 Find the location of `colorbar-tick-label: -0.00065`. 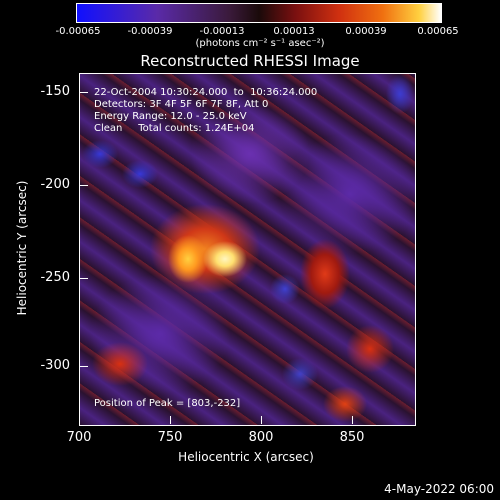

colorbar-tick-label: -0.00065 is located at coordinates (78, 31).